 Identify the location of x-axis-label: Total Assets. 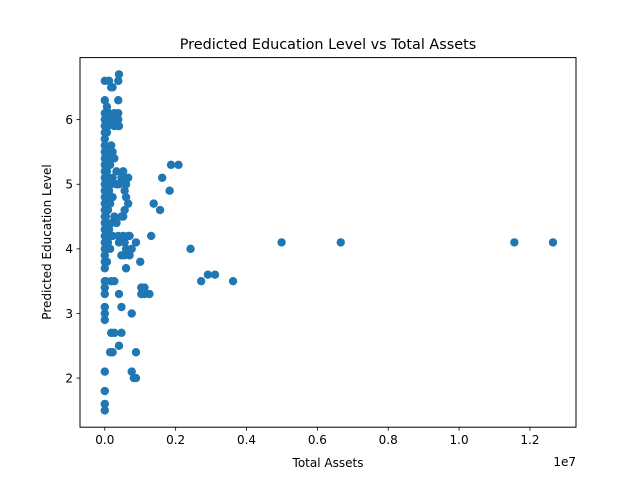
(328, 463).